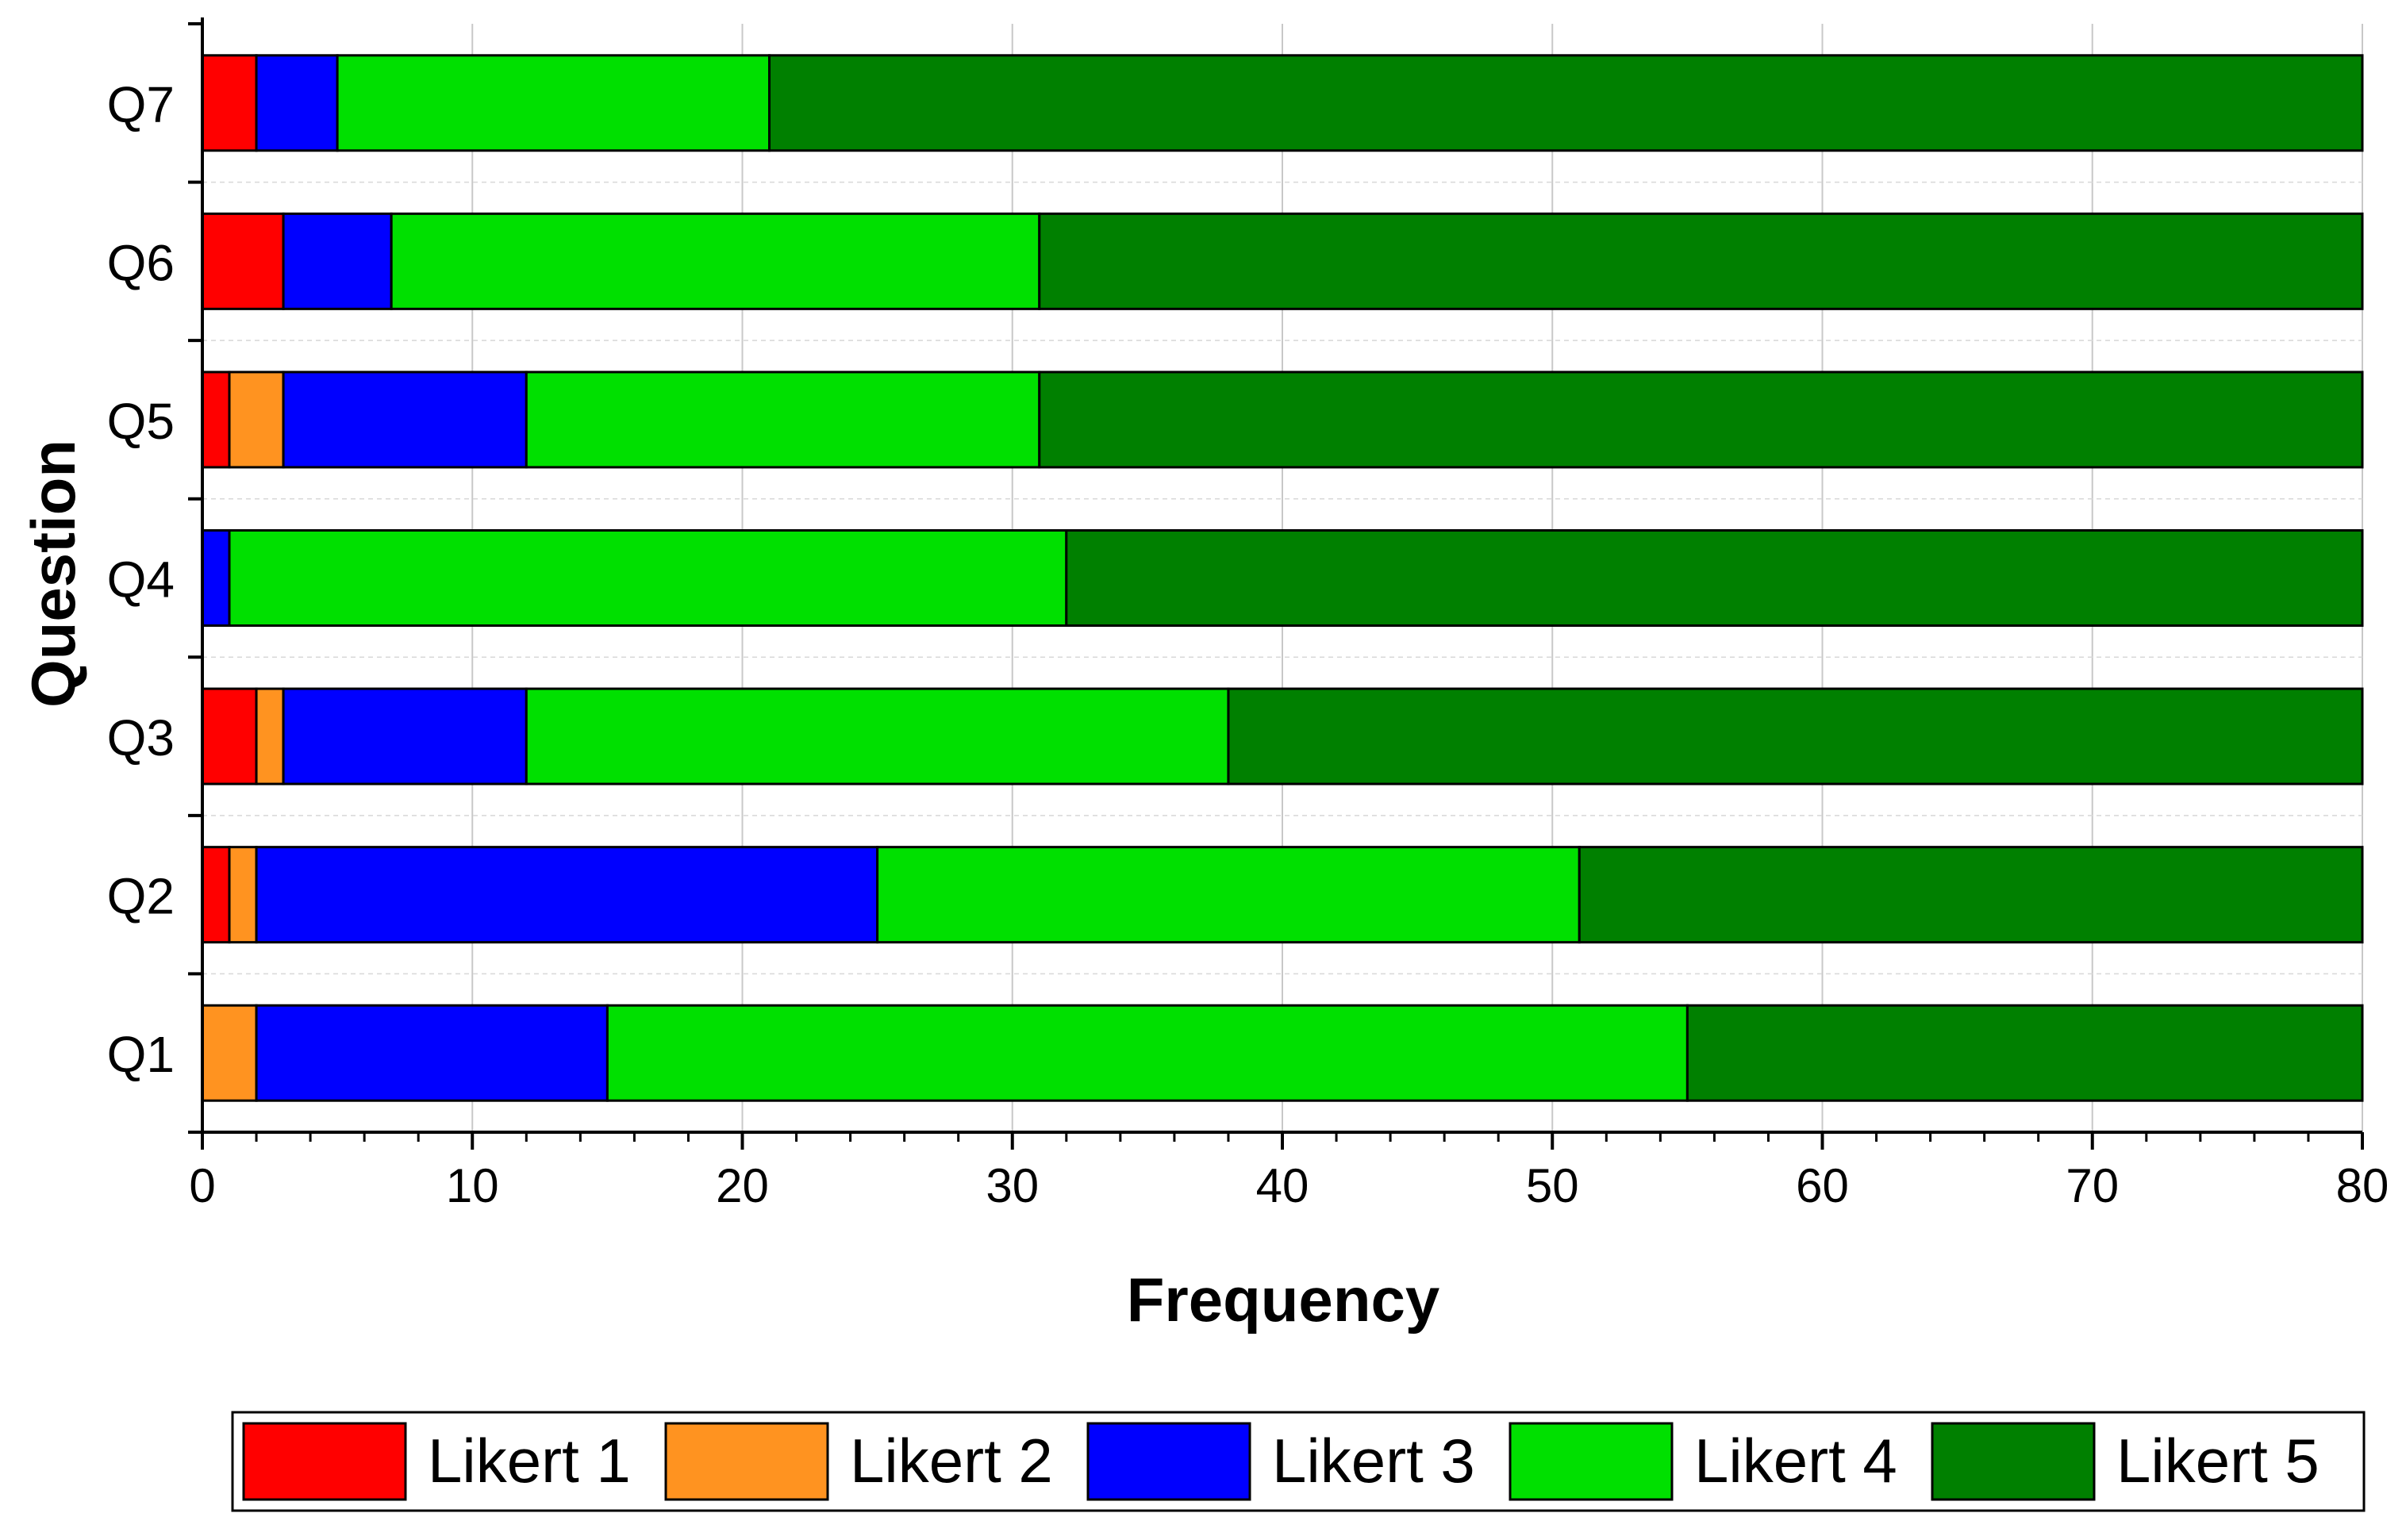 The width and height of the screenshot is (2406, 1540). Describe the element at coordinates (1283, 1300) in the screenshot. I see `x-axis-title: Frequency` at that location.